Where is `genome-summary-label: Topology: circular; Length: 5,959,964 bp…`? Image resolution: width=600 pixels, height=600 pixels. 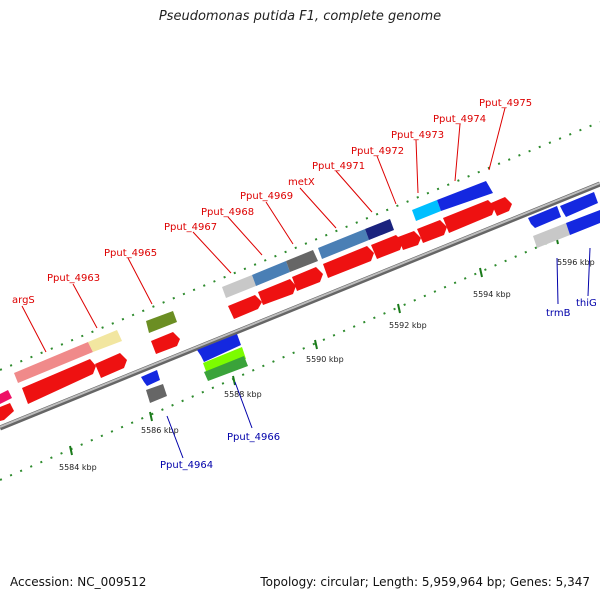 genome-summary-label: Topology: circular; Length: 5,959,964 bp… is located at coordinates (425, 582).